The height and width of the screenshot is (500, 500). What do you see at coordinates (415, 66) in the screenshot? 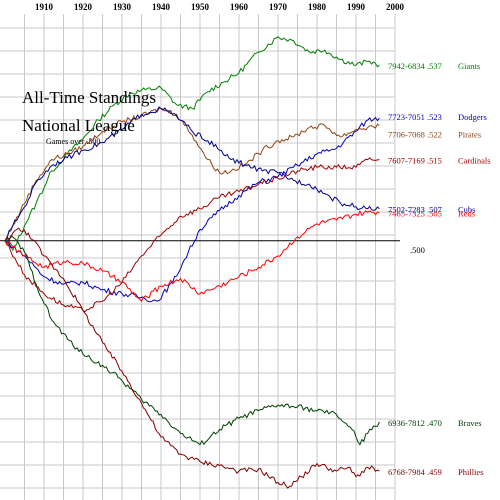
I see `series-record-giants: 7942-6834 .537` at bounding box center [415, 66].